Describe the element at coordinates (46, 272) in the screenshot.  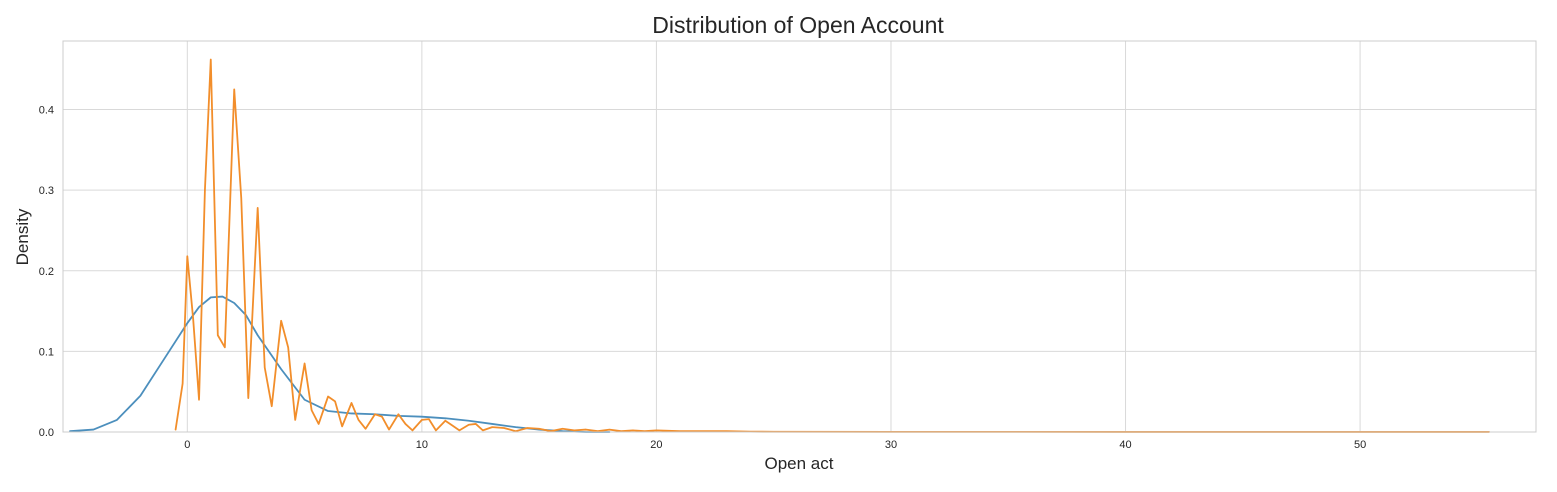
I see `y-tick-label: 0.2` at that location.